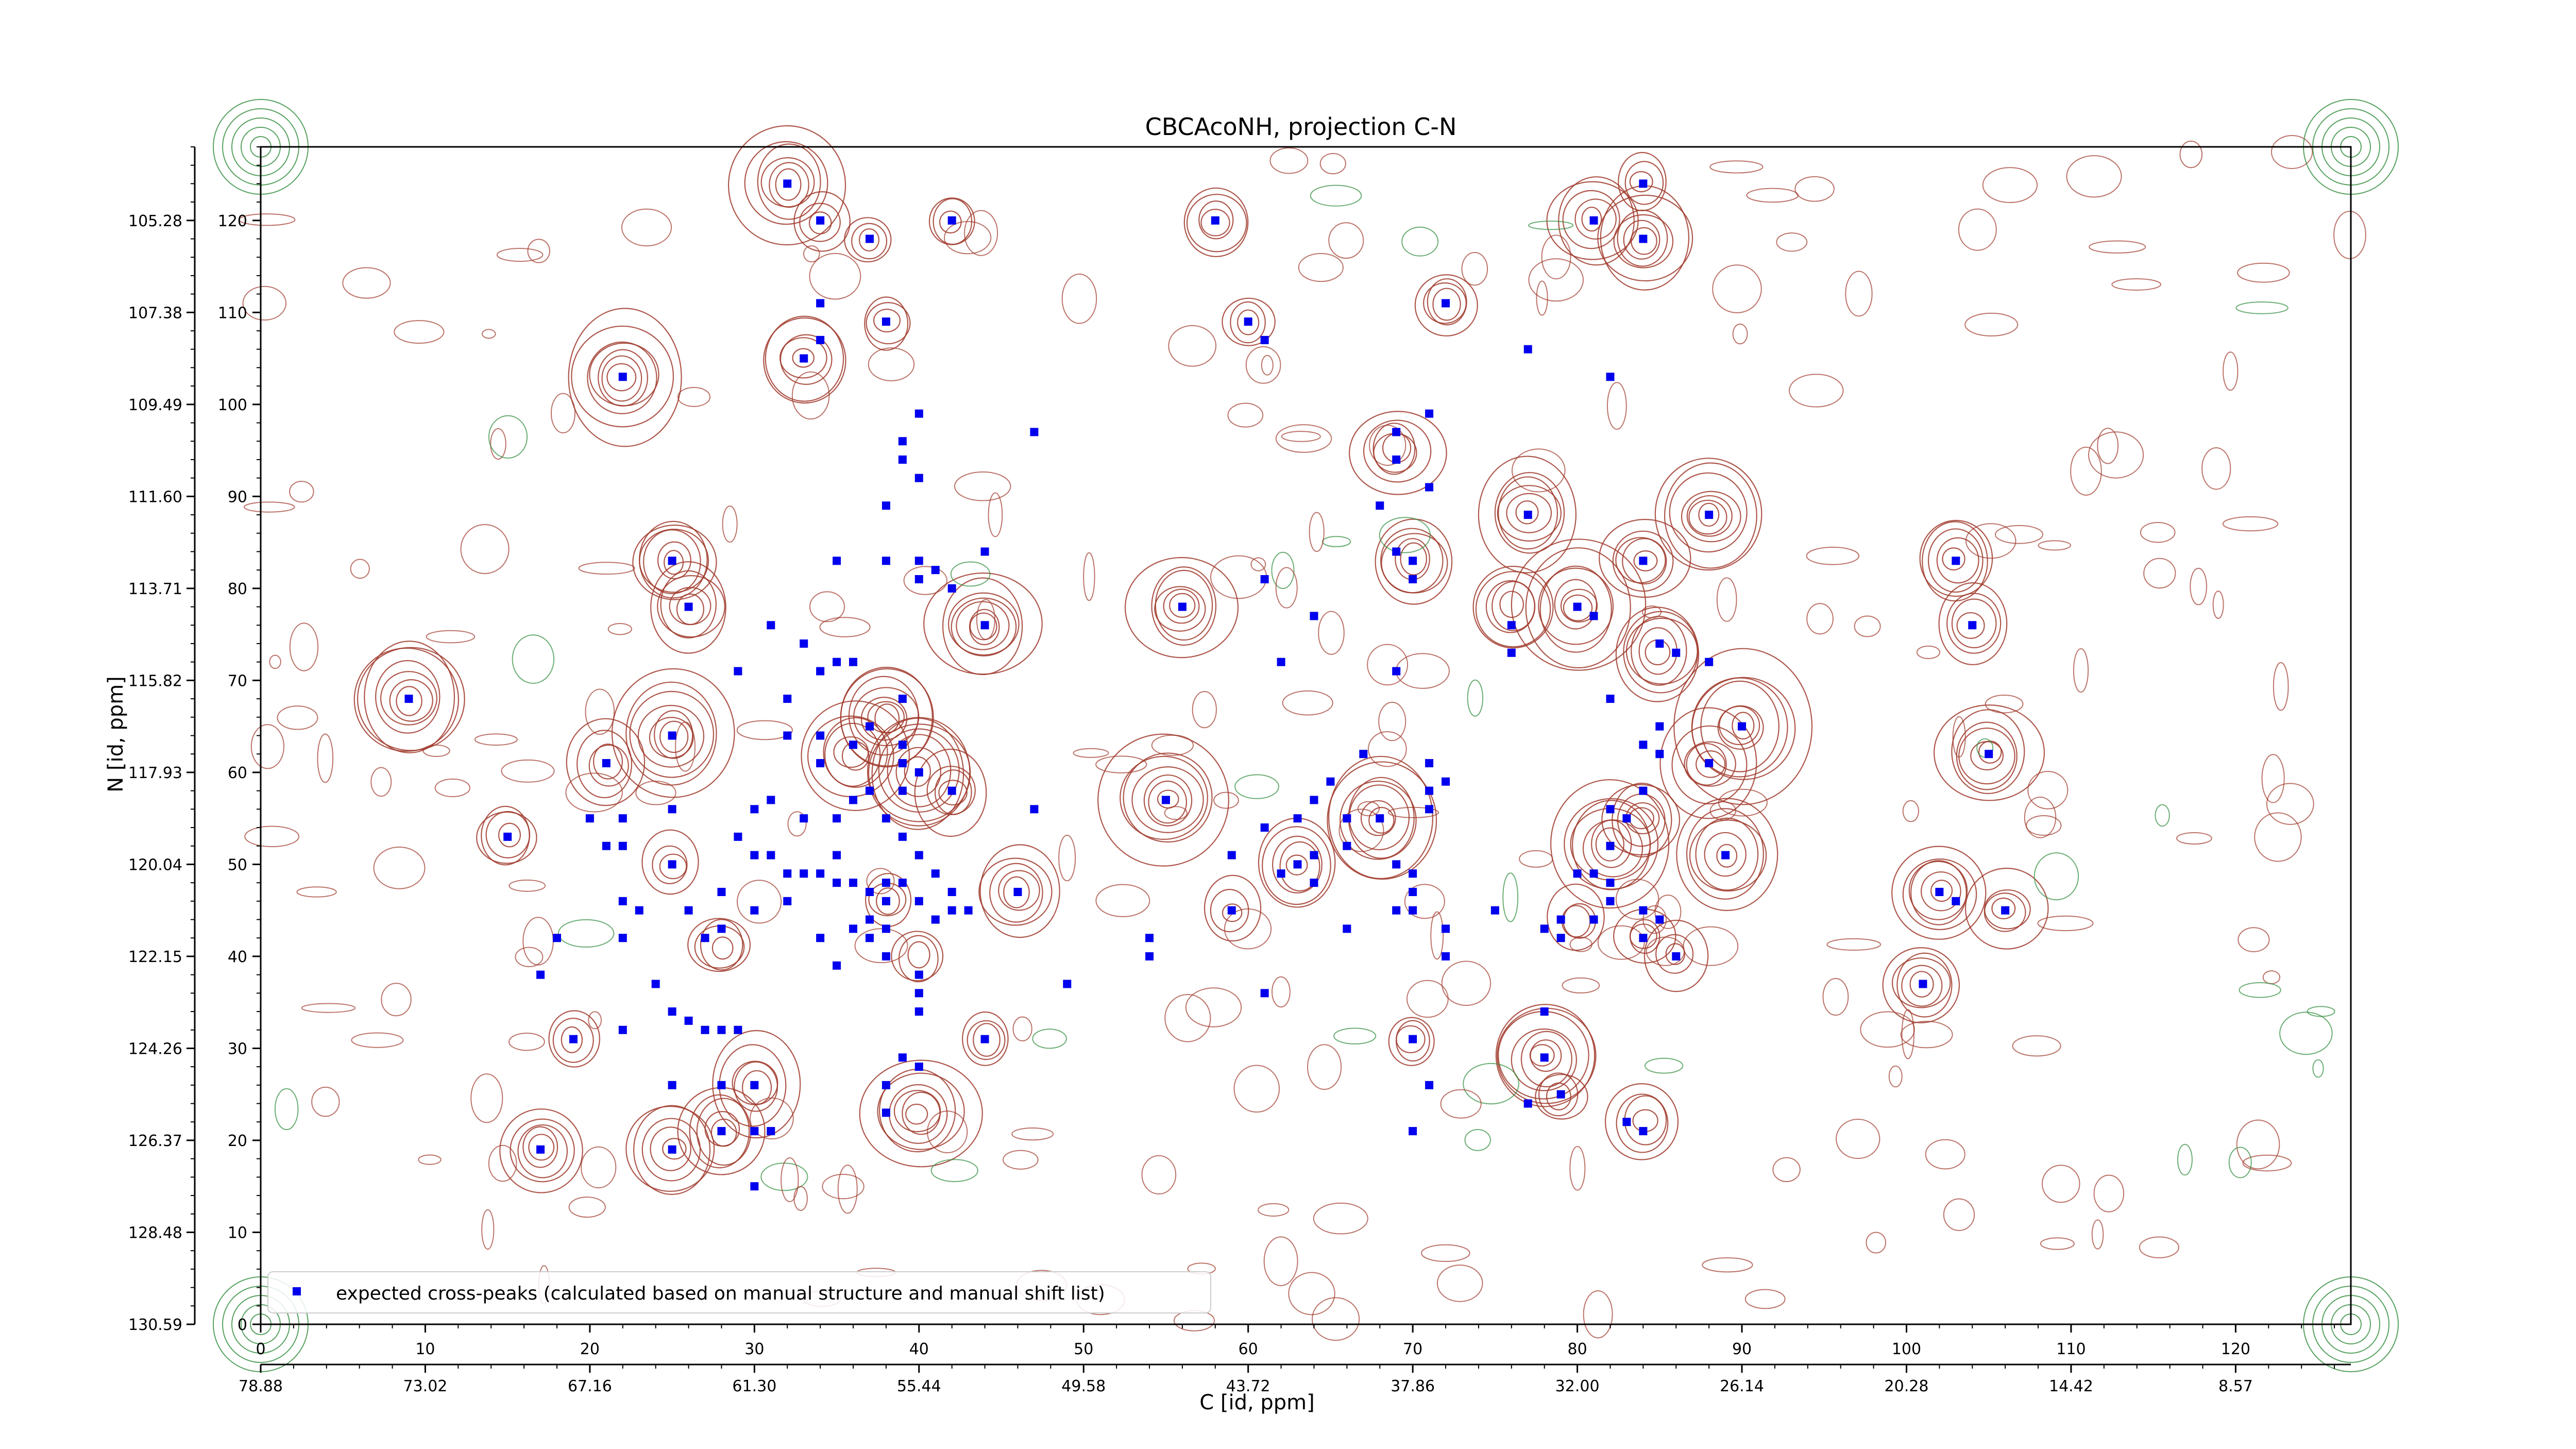 This screenshot has width=2576, height=1449. I want to click on y-index-tick-label: 20, so click(237, 1141).